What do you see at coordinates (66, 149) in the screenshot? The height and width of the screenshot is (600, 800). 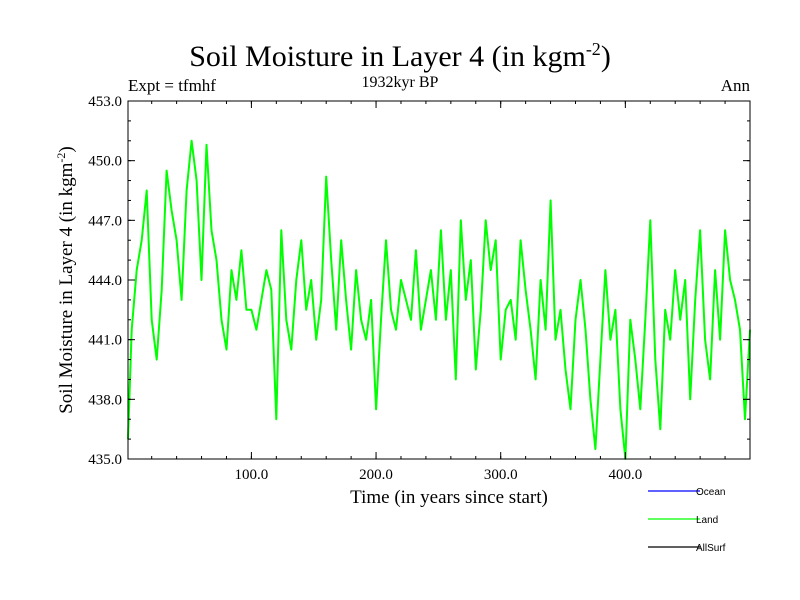 I see `y-axis-title-close: )` at bounding box center [66, 149].